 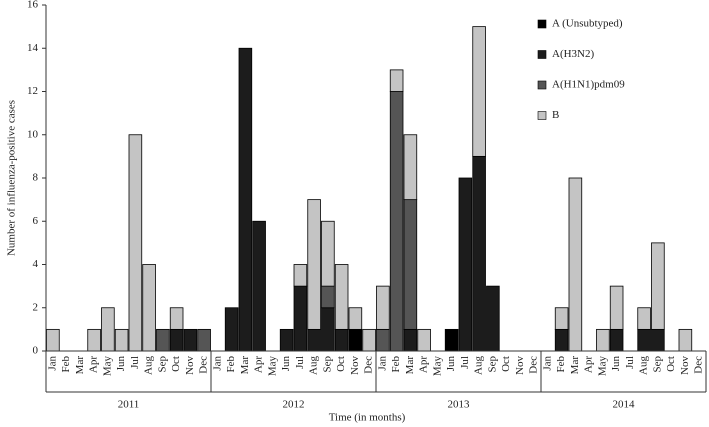 What do you see at coordinates (555, 115) in the screenshot?
I see `legend-label: B` at bounding box center [555, 115].